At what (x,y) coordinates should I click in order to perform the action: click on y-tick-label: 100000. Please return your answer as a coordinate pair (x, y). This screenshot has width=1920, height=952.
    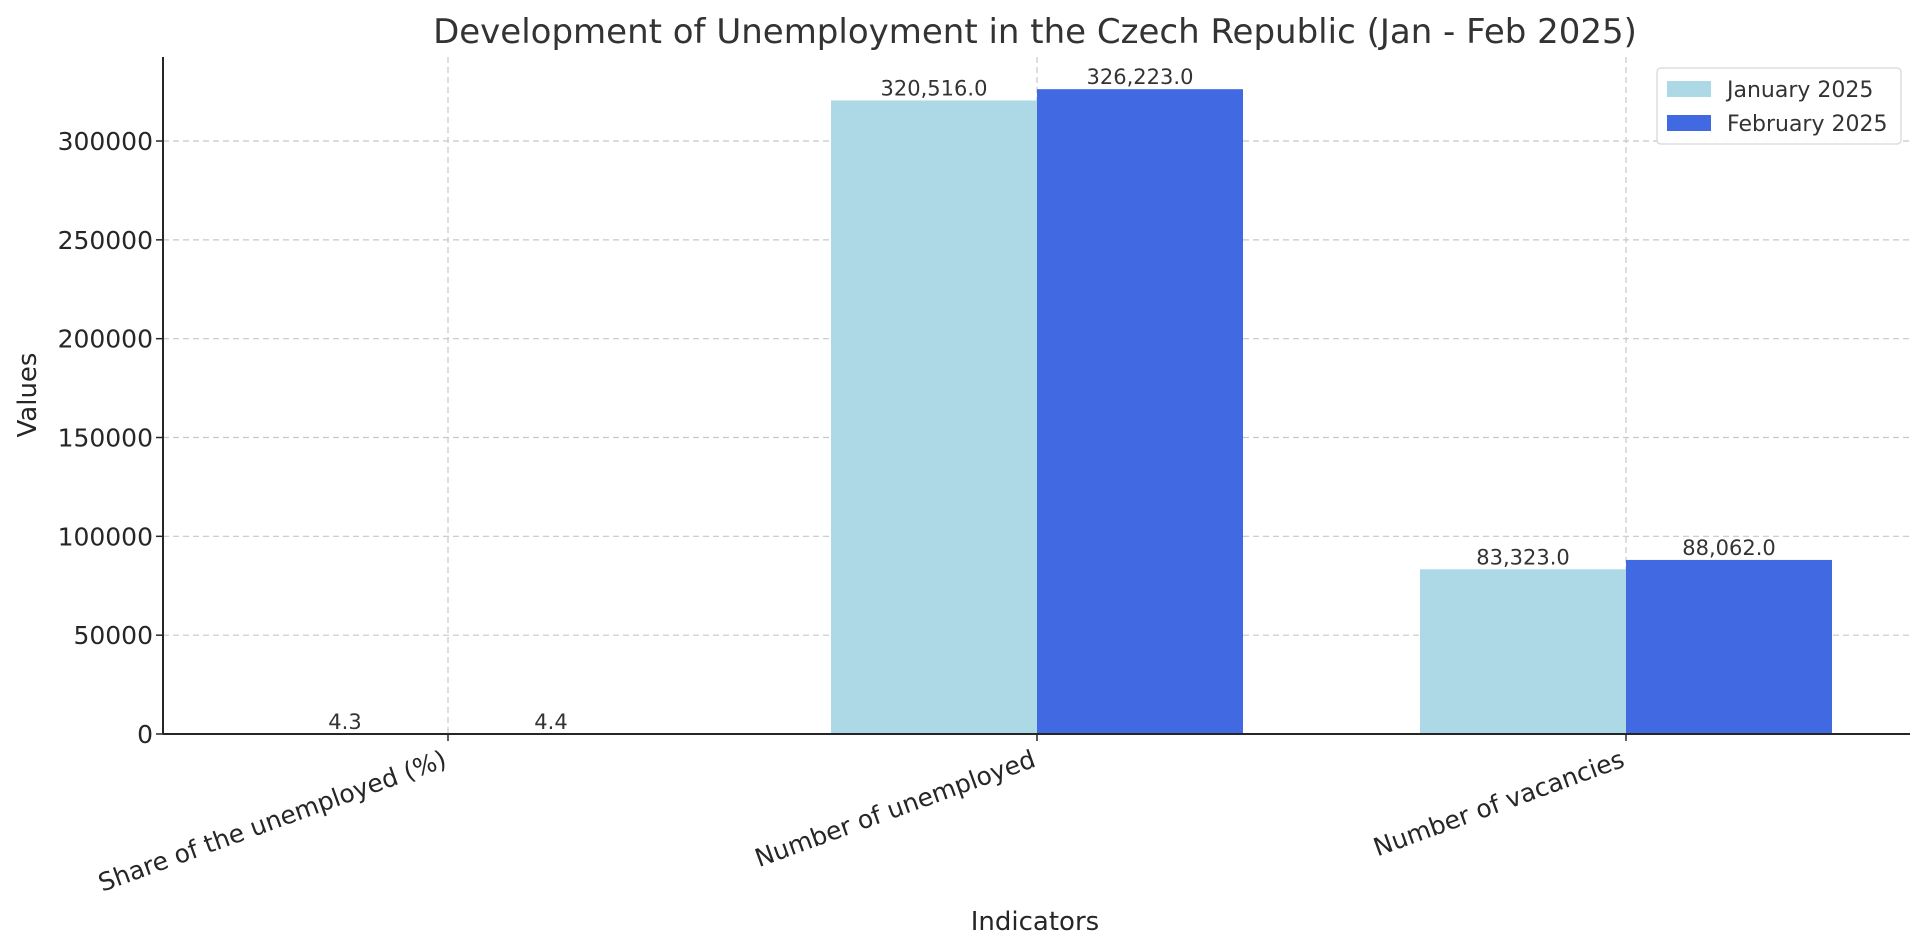
    Looking at the image, I should click on (105, 536).